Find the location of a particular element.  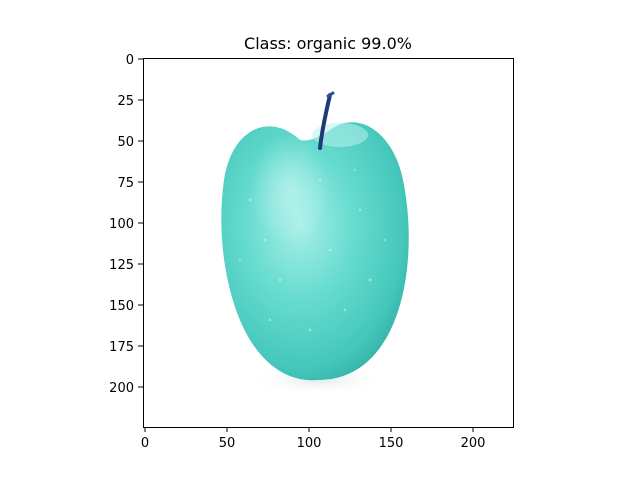

x-tick-label: 50 is located at coordinates (227, 443).